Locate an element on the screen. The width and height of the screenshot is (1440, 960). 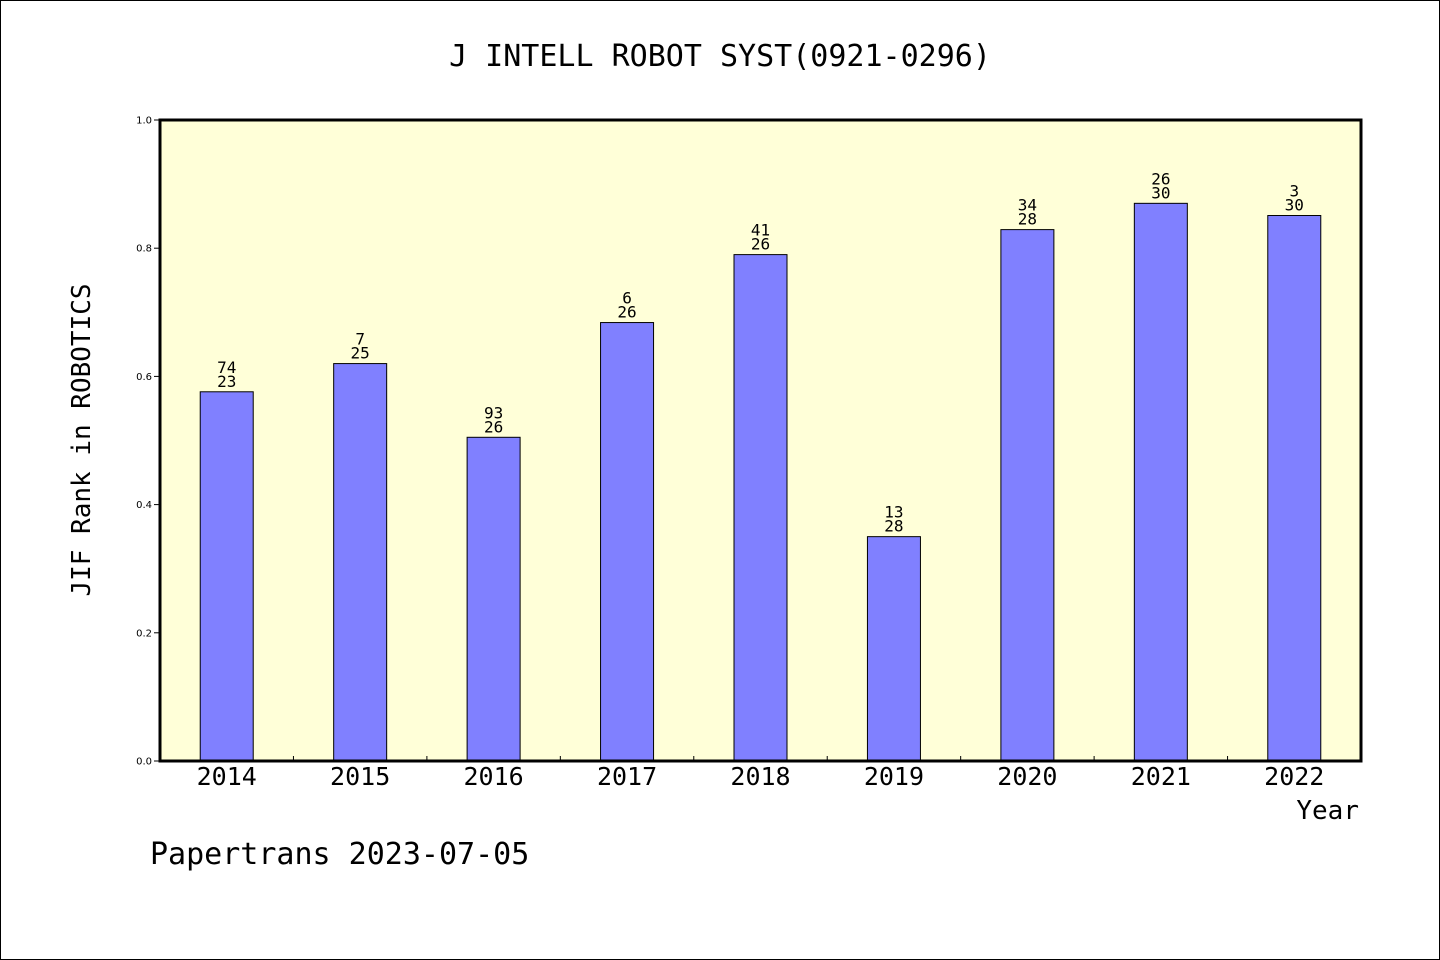
chart-title: J INTELL ROBOT SYST(0921-0296) is located at coordinates (720, 56).